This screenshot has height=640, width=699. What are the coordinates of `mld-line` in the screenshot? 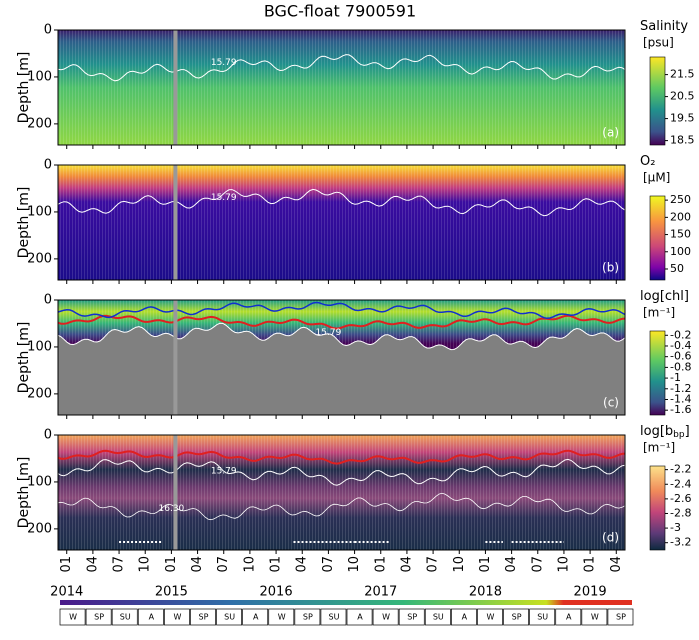 It's located at (341, 322).